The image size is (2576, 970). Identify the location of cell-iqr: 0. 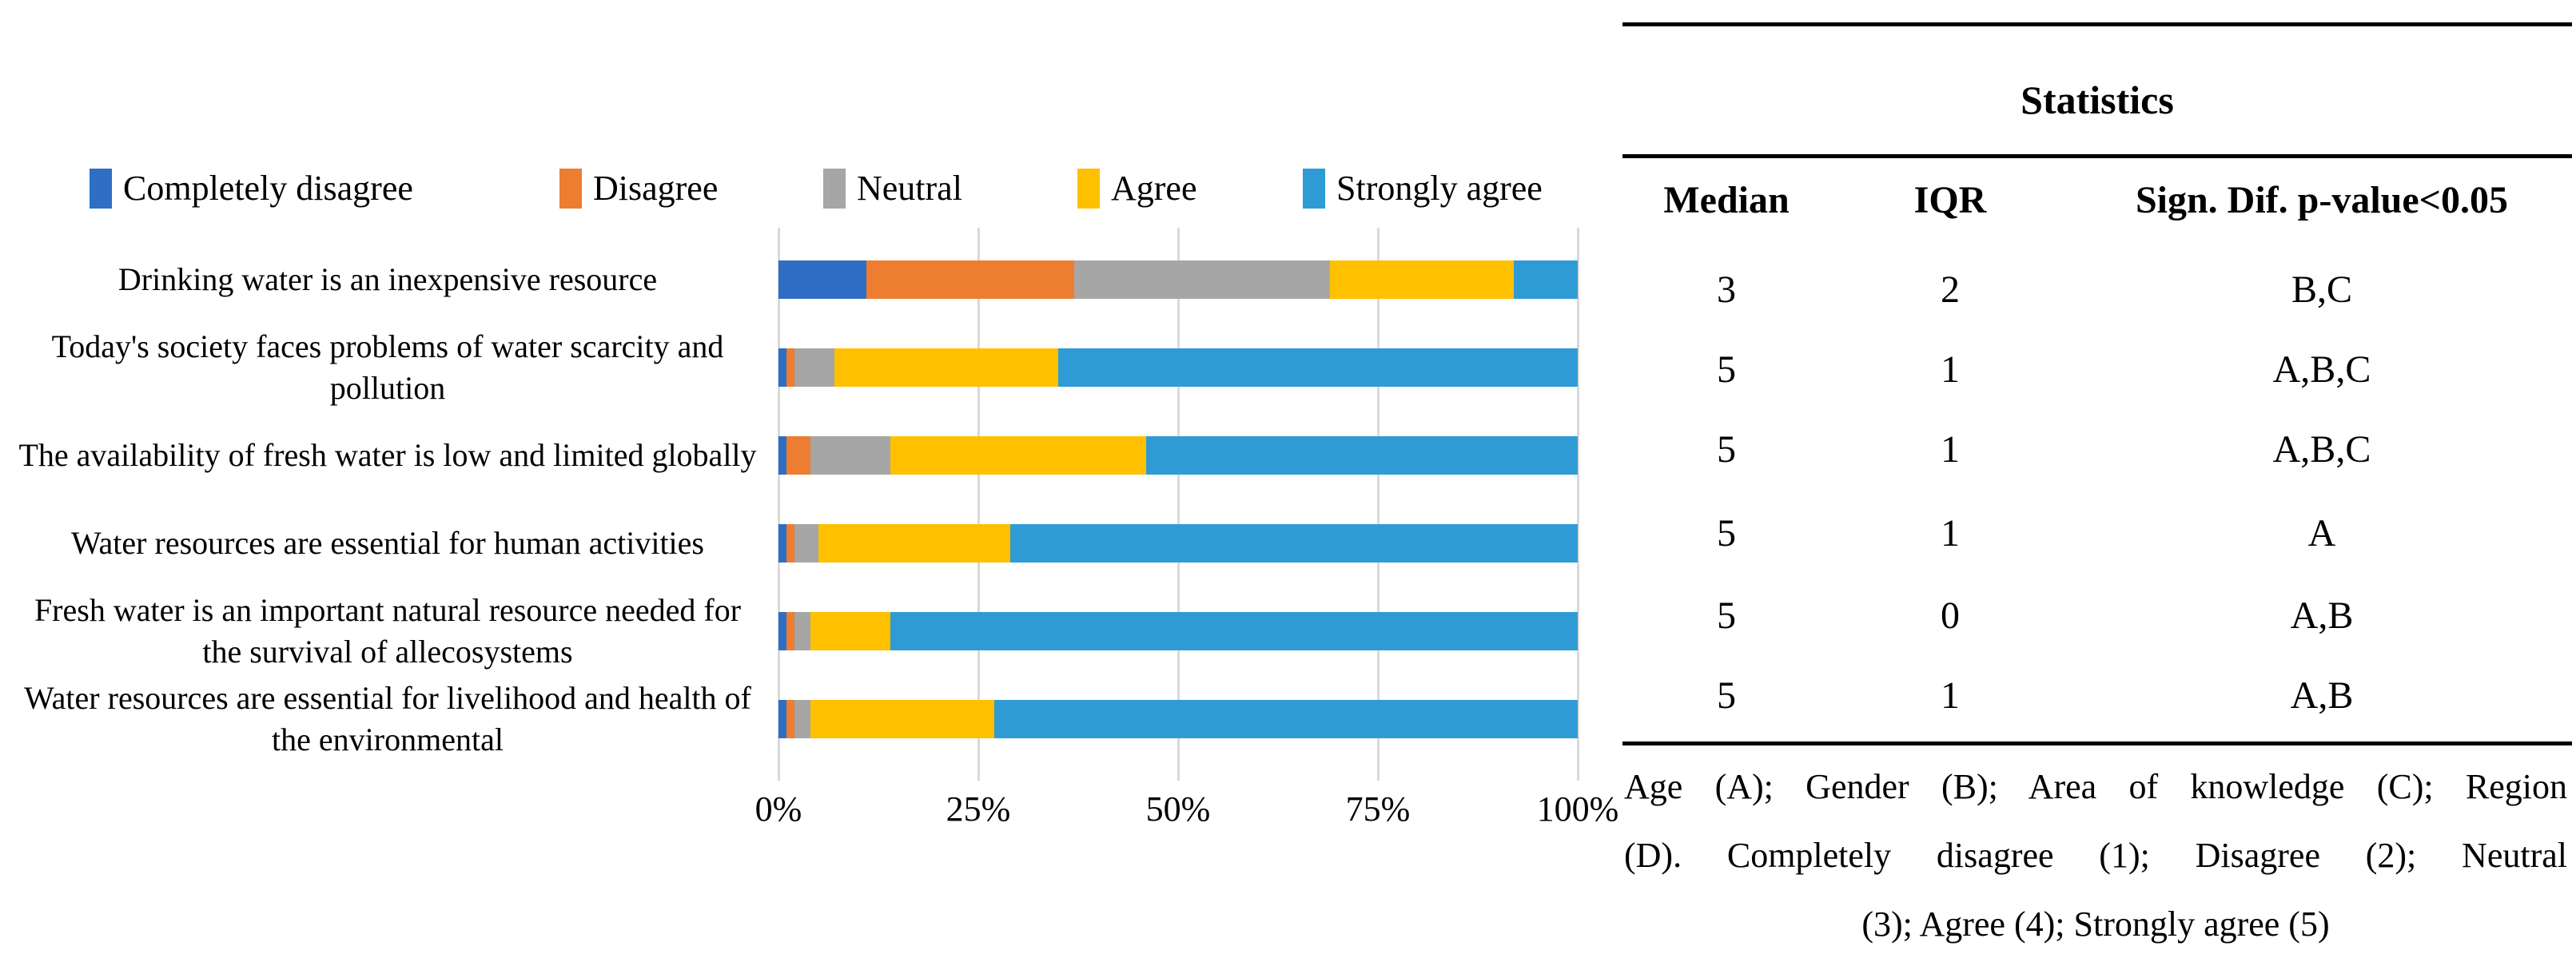
(1950, 615).